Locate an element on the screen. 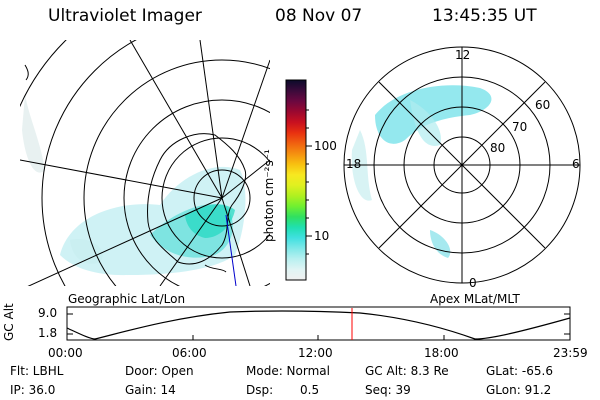 Image resolution: width=600 pixels, height=400 pixels. spacecraft-track is located at coordinates (231, 250).